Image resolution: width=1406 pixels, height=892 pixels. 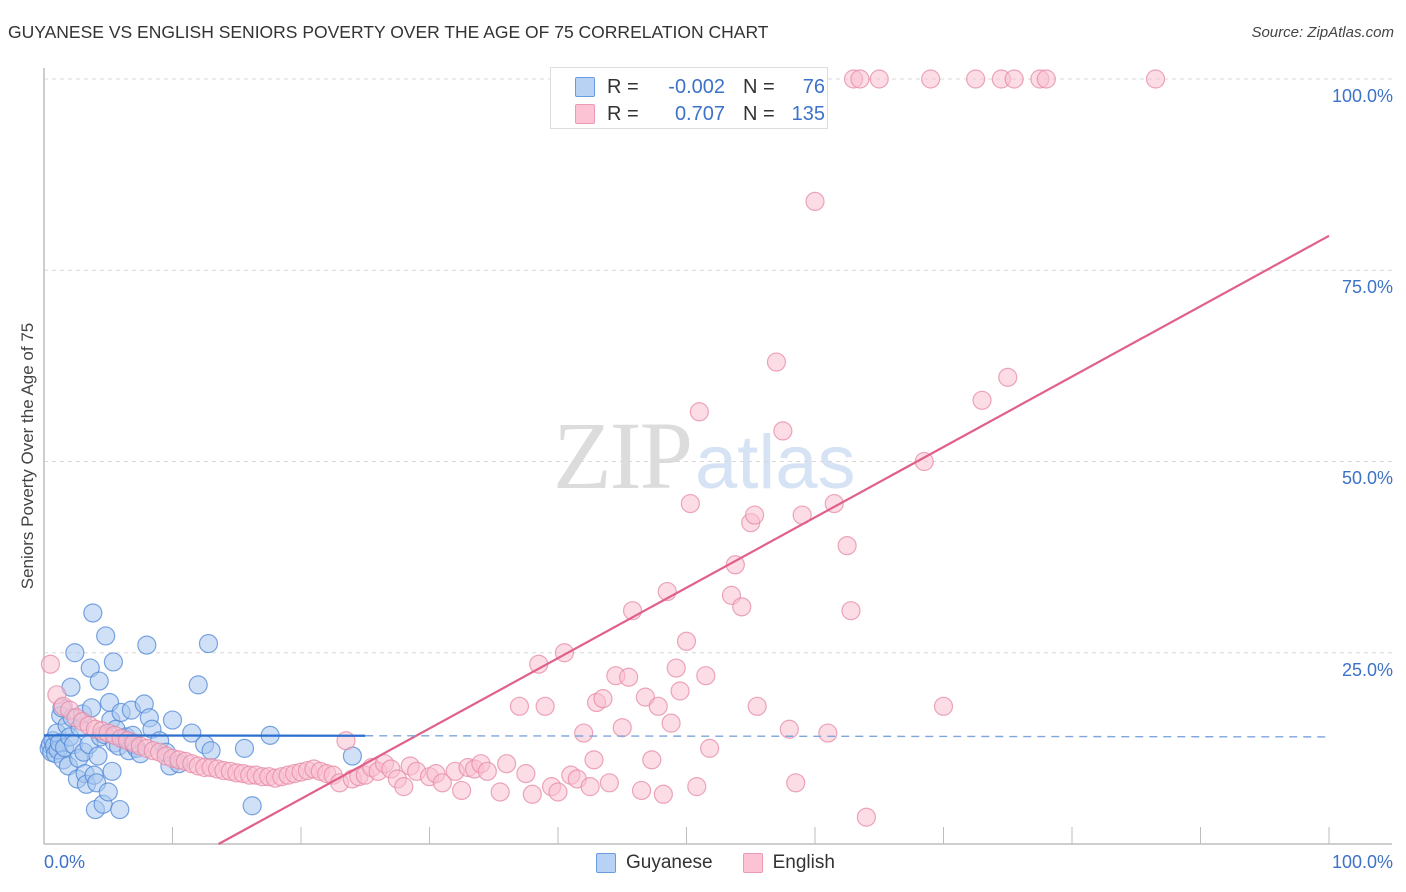 What do you see at coordinates (65, 862) in the screenshot?
I see `x-tick-min: 0.0%` at bounding box center [65, 862].